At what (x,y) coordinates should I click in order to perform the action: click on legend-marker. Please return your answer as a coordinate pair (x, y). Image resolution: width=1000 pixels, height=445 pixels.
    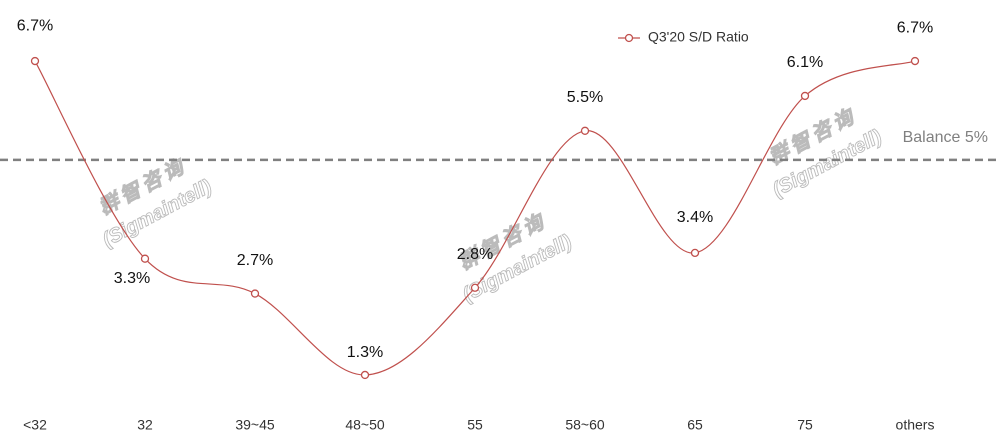
    Looking at the image, I should click on (629, 38).